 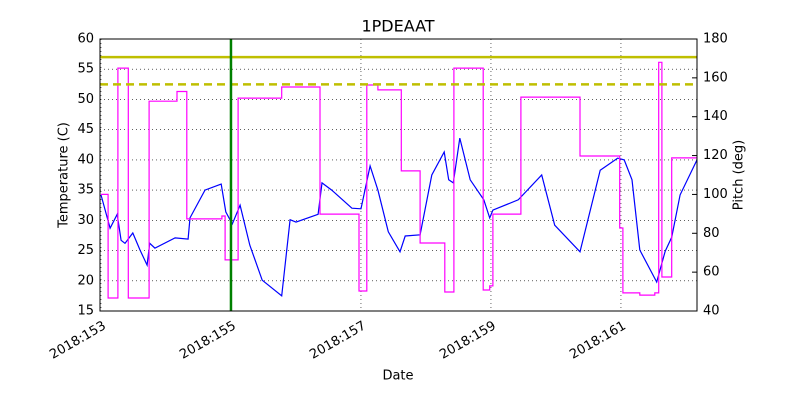 I want to click on y-tick-label: 55, so click(x=85, y=69).